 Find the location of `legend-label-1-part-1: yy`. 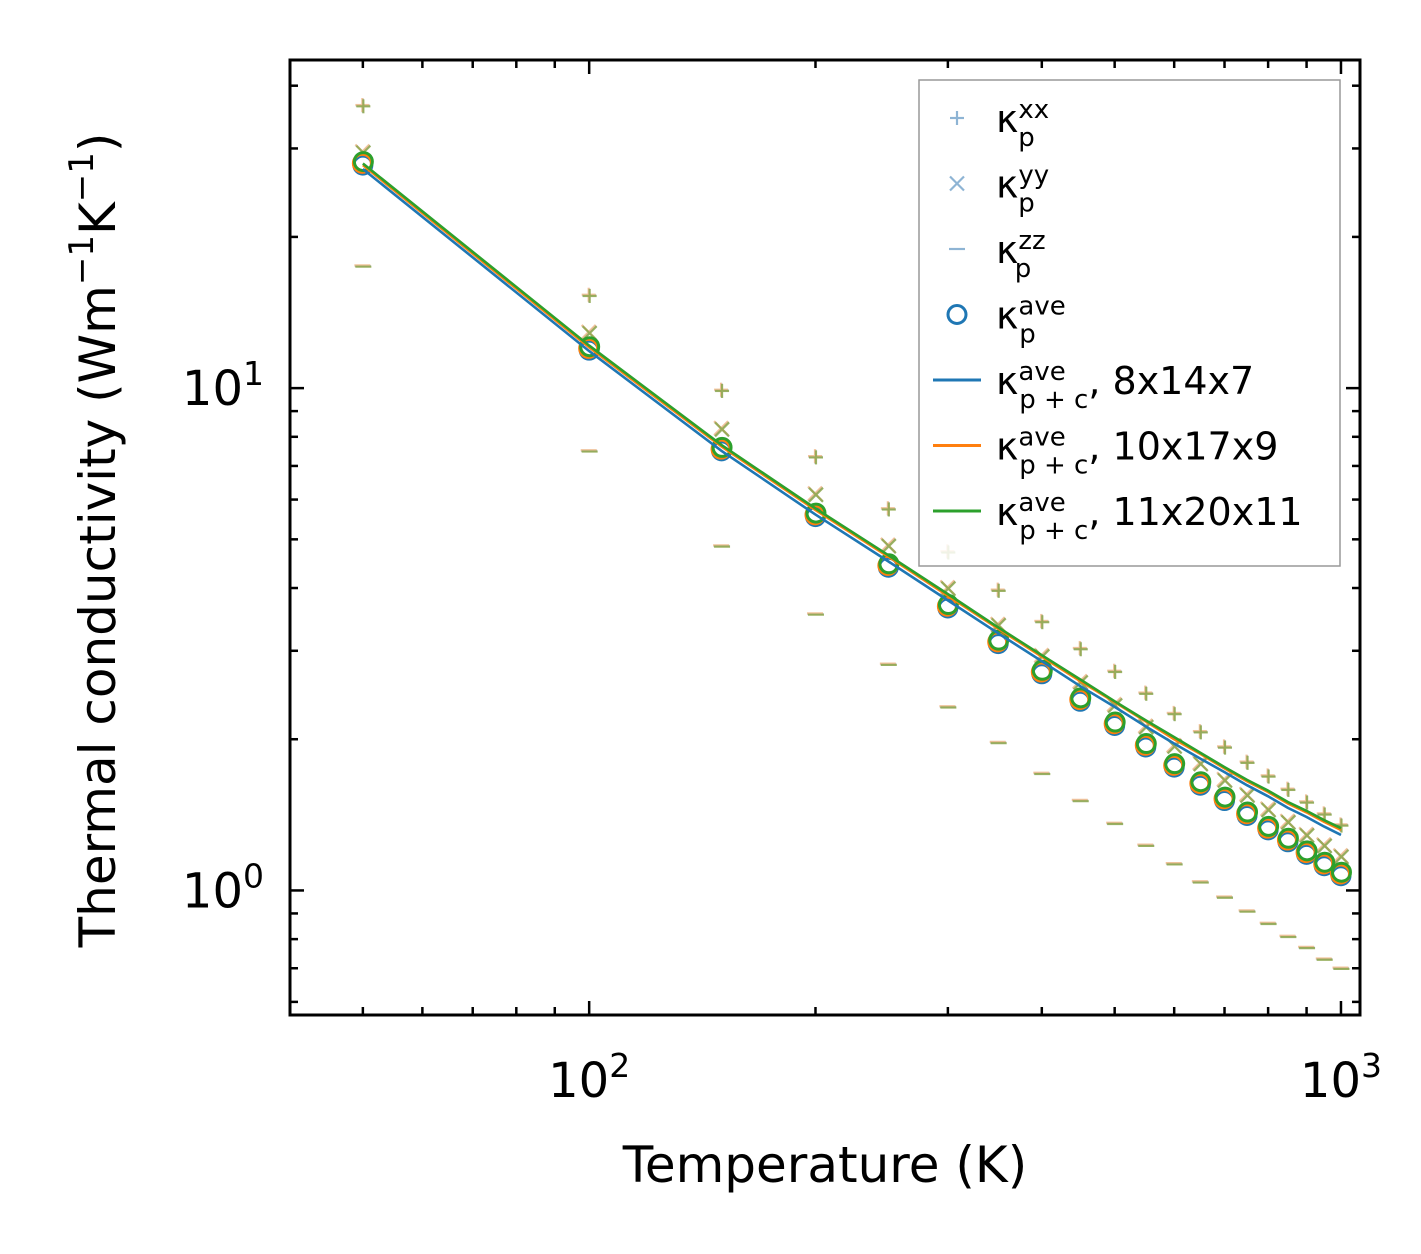

legend-label-1-part-1: yy is located at coordinates (1033, 176).